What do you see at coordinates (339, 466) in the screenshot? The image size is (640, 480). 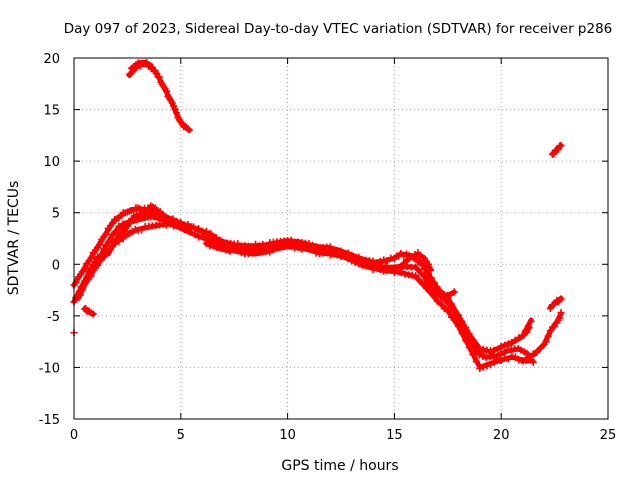 I see `x-axis-label: GPS time / hours` at bounding box center [339, 466].